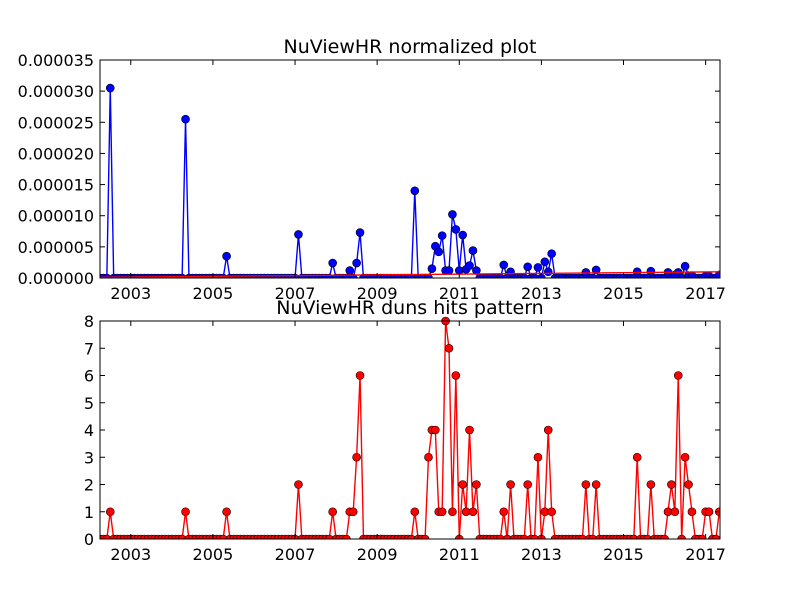  Describe the element at coordinates (89, 512) in the screenshot. I see `y-tick-label: 1` at that location.